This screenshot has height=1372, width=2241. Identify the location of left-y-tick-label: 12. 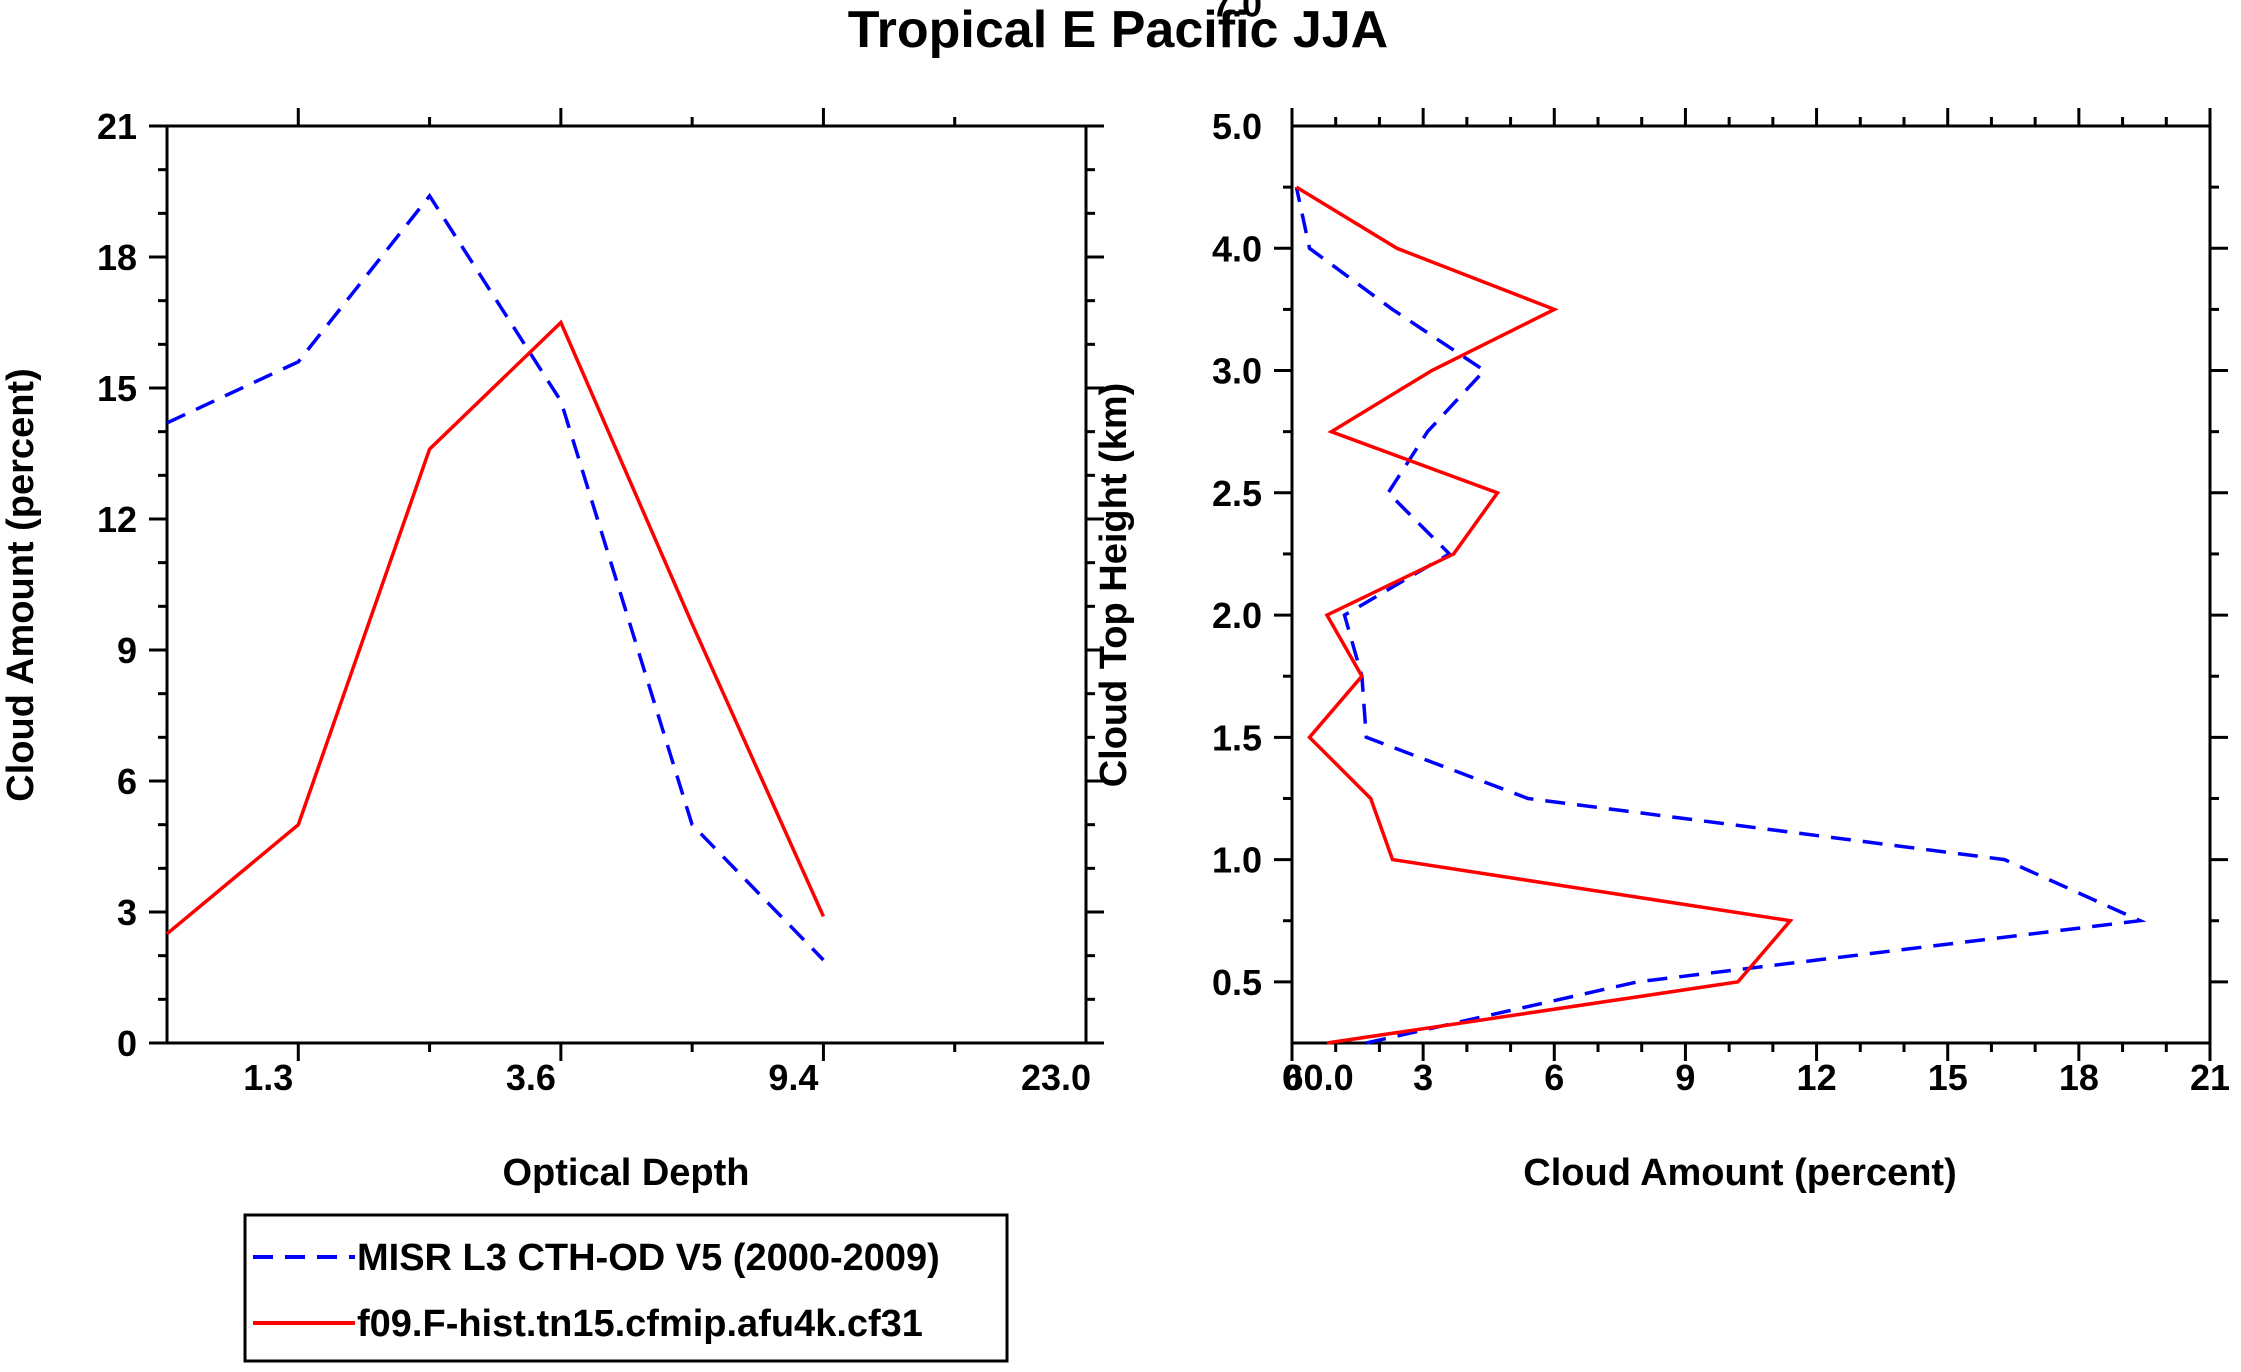
(117, 519).